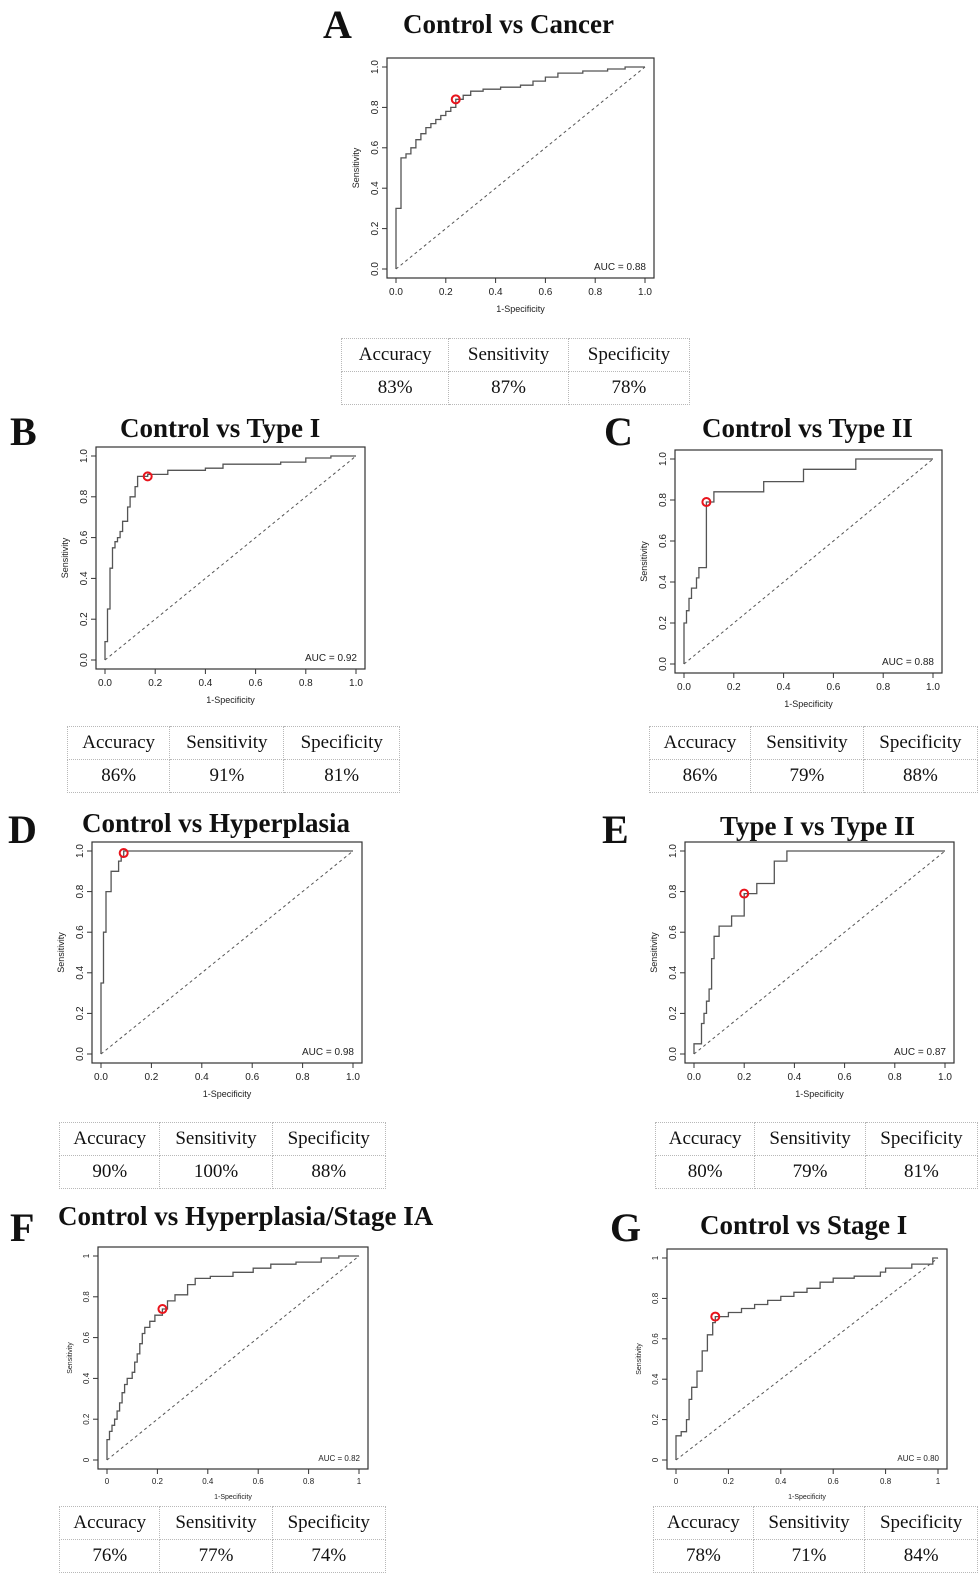  What do you see at coordinates (227, 776) in the screenshot?
I see `sensitivity-value: 91%` at bounding box center [227, 776].